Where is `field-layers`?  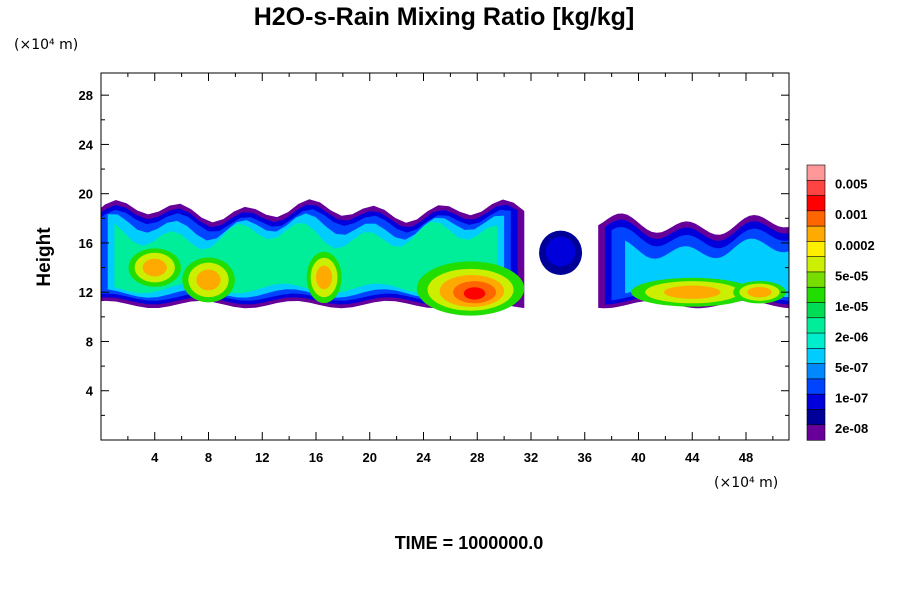 field-layers is located at coordinates (445, 257).